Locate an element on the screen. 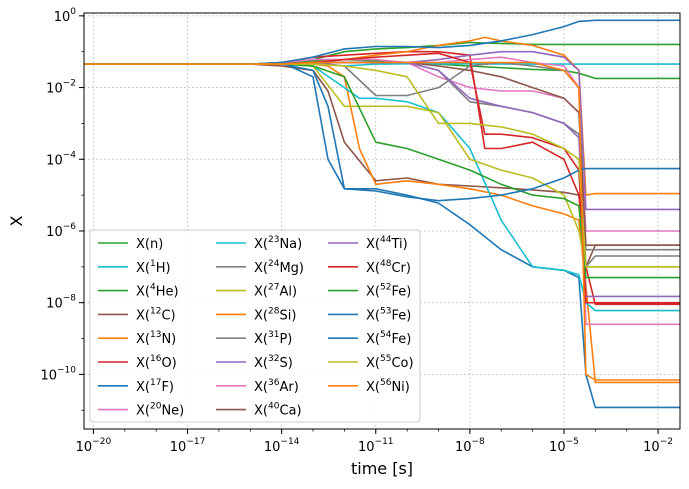 The image size is (689, 489). y-tick-label: 10⁻¹⁰ is located at coordinates (58, 374).